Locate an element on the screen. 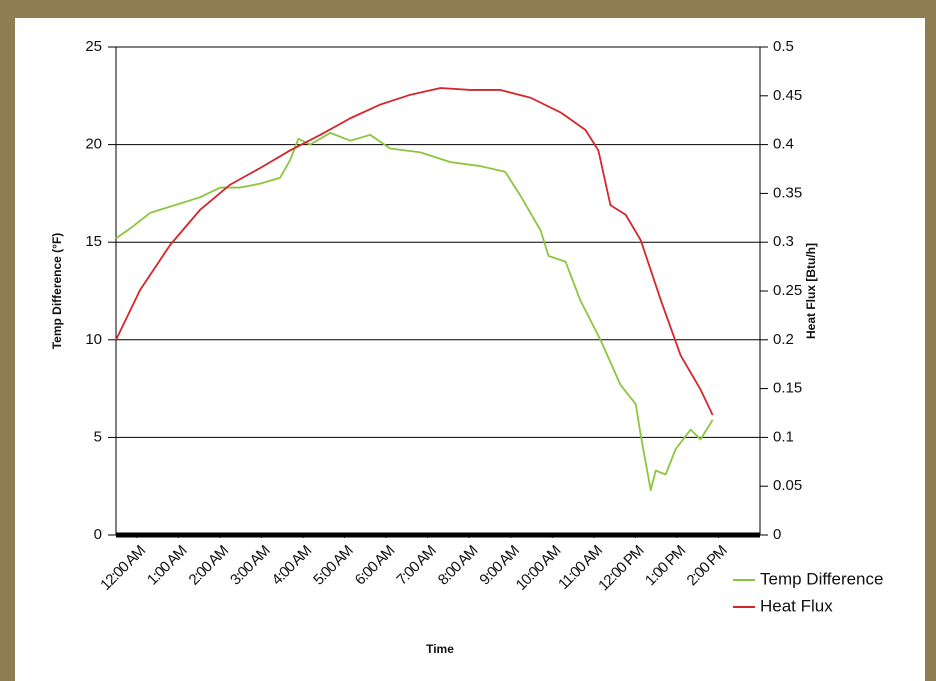 Image resolution: width=936 pixels, height=681 pixels. y-tick-label: 15 is located at coordinates (93, 241).